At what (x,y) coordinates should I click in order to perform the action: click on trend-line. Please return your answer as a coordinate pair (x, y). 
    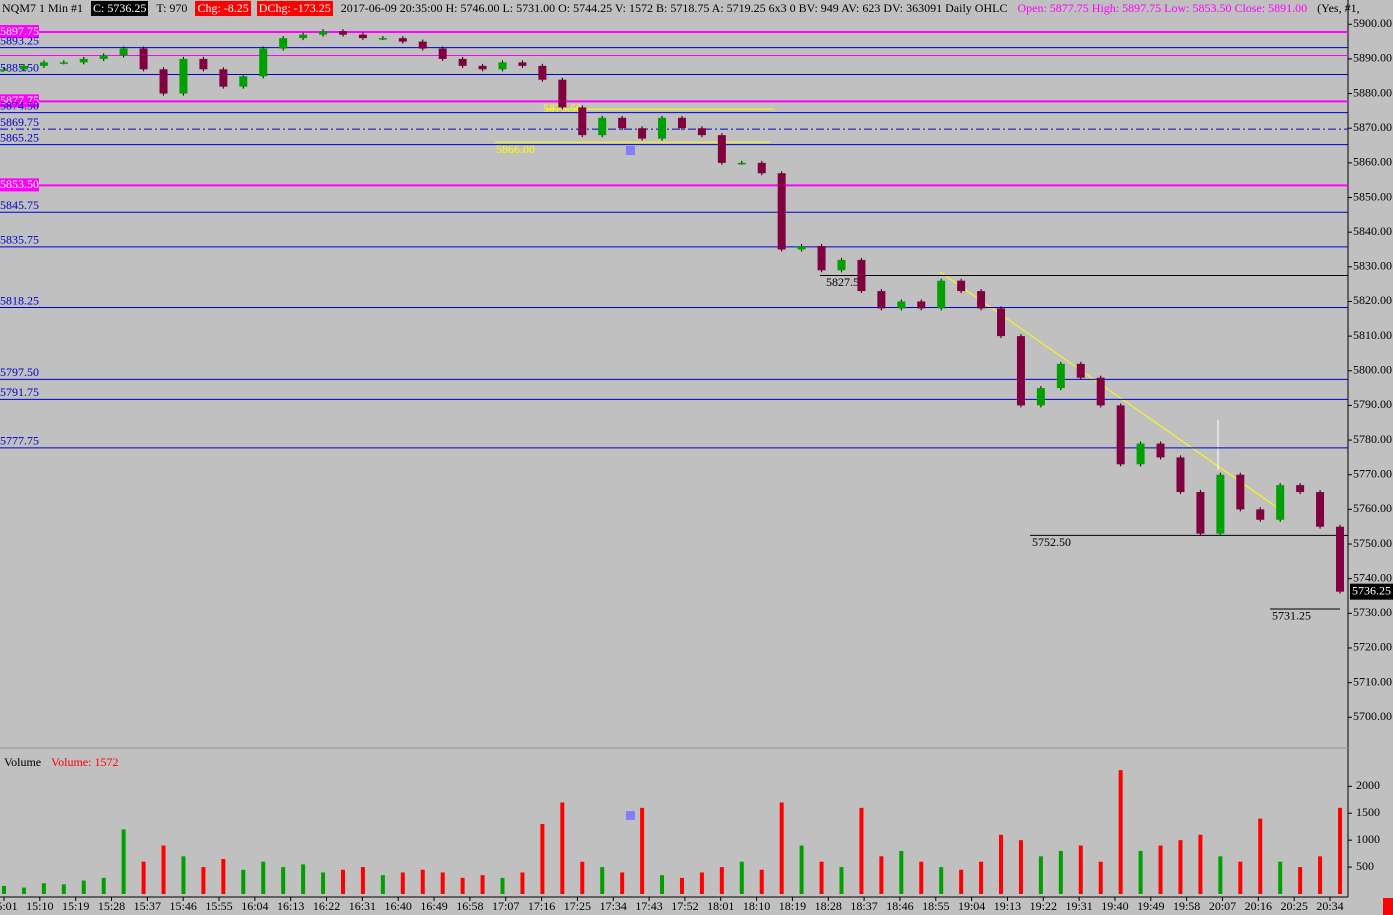
    Looking at the image, I should click on (1109, 390).